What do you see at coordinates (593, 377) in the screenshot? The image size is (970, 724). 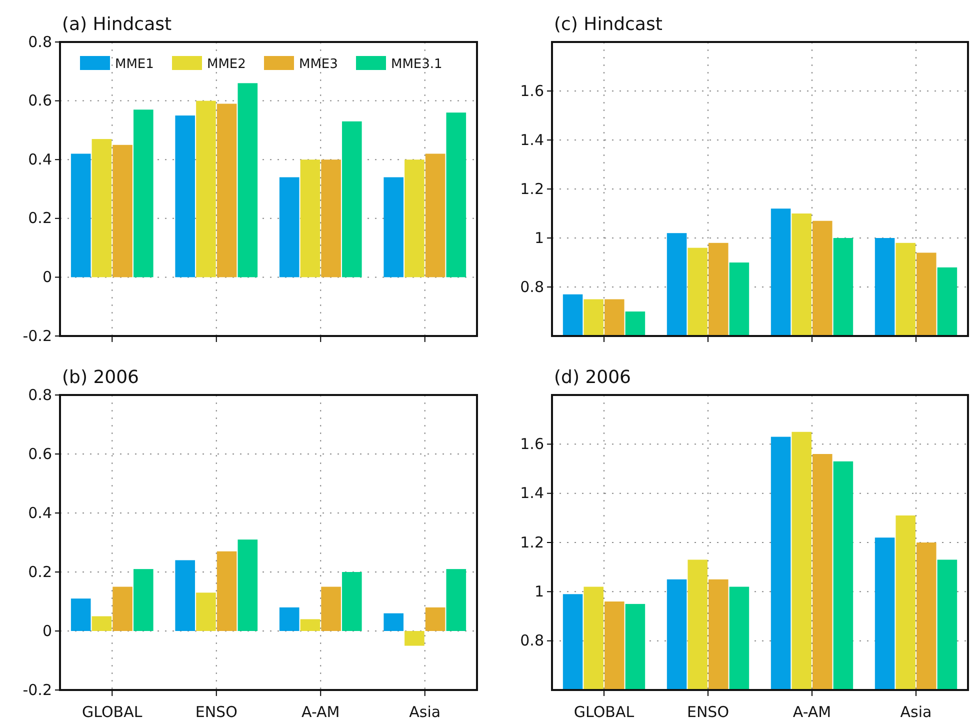 I see `chart-title: (d) 2006` at bounding box center [593, 377].